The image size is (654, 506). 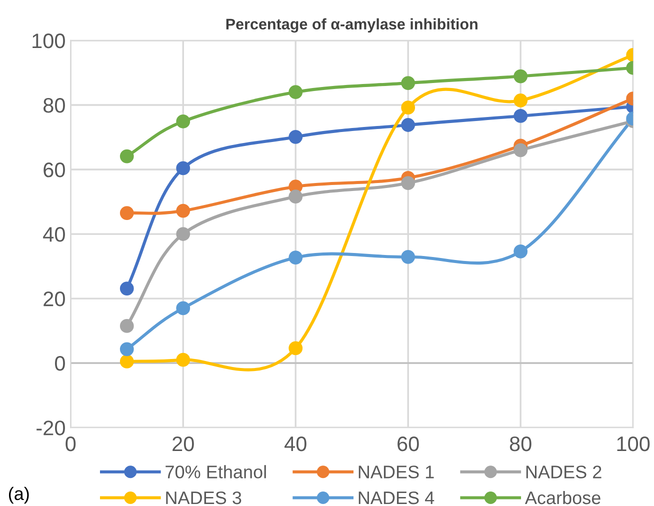 What do you see at coordinates (18, 495) in the screenshot?
I see `text: (a)` at bounding box center [18, 495].